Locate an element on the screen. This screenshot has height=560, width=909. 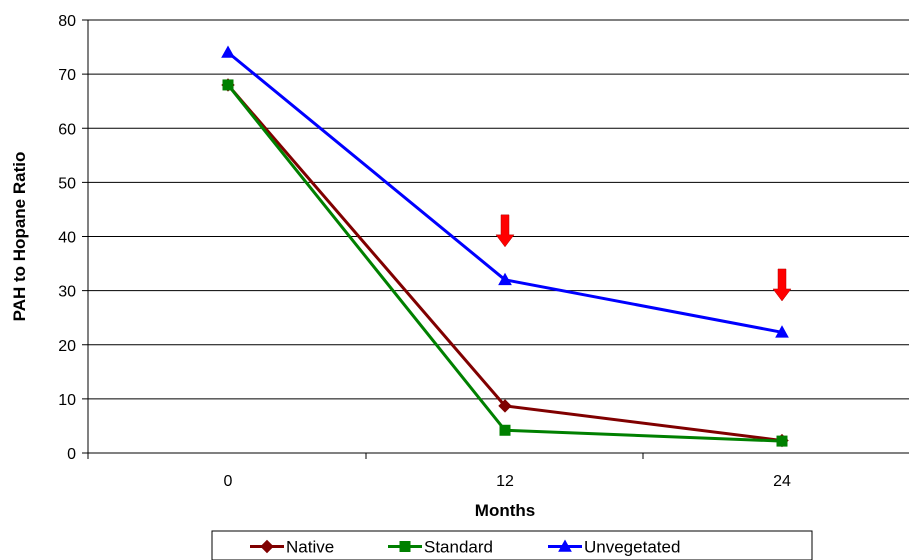
legend: Native Standard Unvegetated is located at coordinates (512, 545).